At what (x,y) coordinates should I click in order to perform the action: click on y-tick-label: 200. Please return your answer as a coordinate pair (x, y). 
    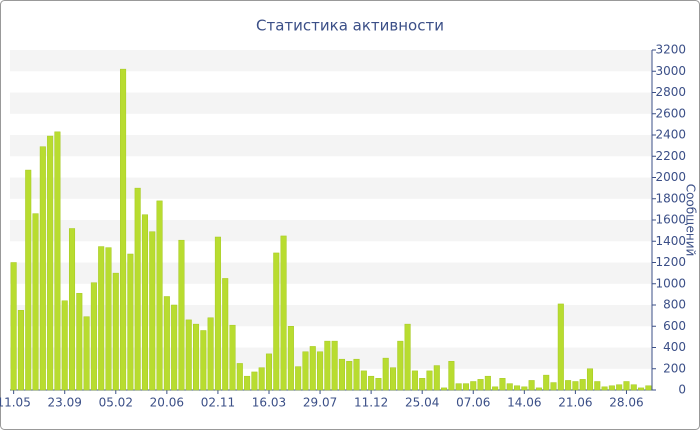
    Looking at the image, I should click on (674, 368).